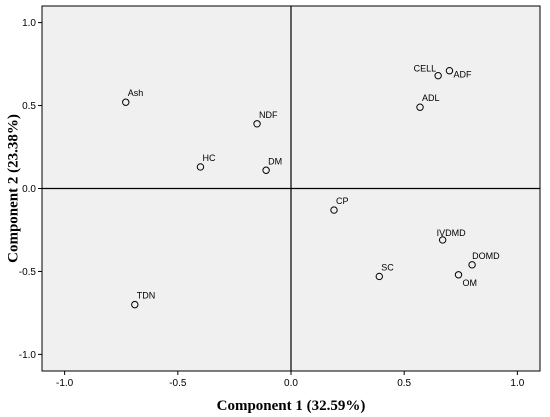 This screenshot has width=550, height=417. I want to click on y-axis-ticks: -1.0 -0.5 0.0 0.5 1.0, so click(30, 189).